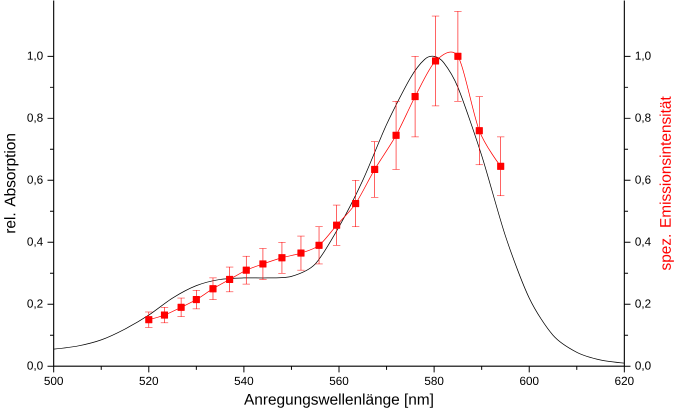 This screenshot has height=412, width=678. I want to click on x-tick-label: 500, so click(53, 381).